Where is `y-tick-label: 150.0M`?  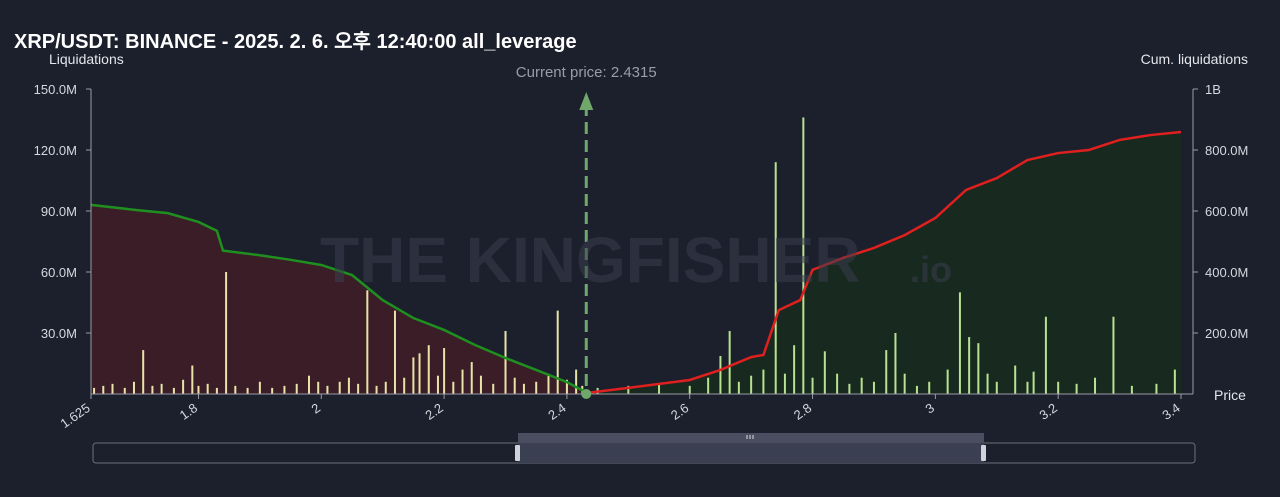 y-tick-label: 150.0M is located at coordinates (55, 89).